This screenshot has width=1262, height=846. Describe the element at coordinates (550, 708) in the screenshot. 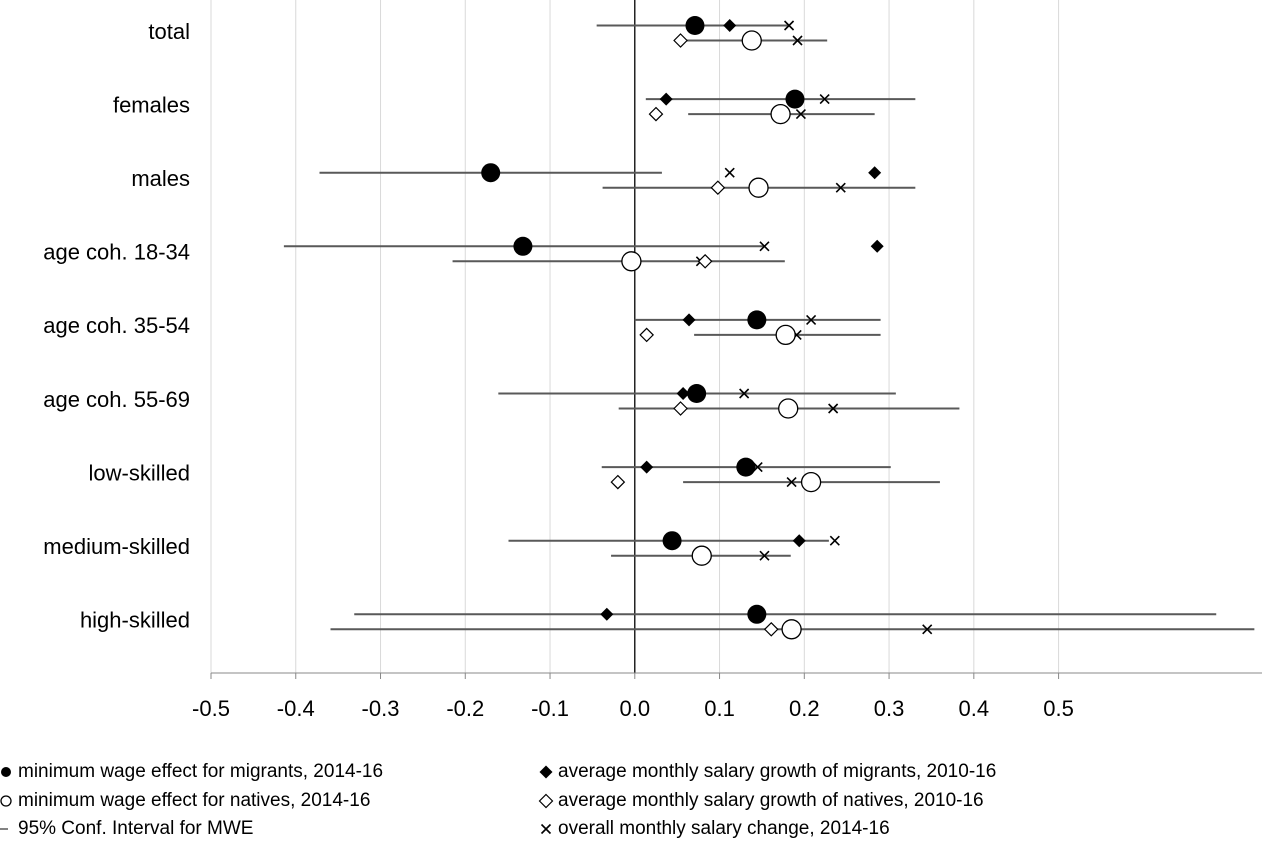

I see `x-tick-label: -0.1` at that location.